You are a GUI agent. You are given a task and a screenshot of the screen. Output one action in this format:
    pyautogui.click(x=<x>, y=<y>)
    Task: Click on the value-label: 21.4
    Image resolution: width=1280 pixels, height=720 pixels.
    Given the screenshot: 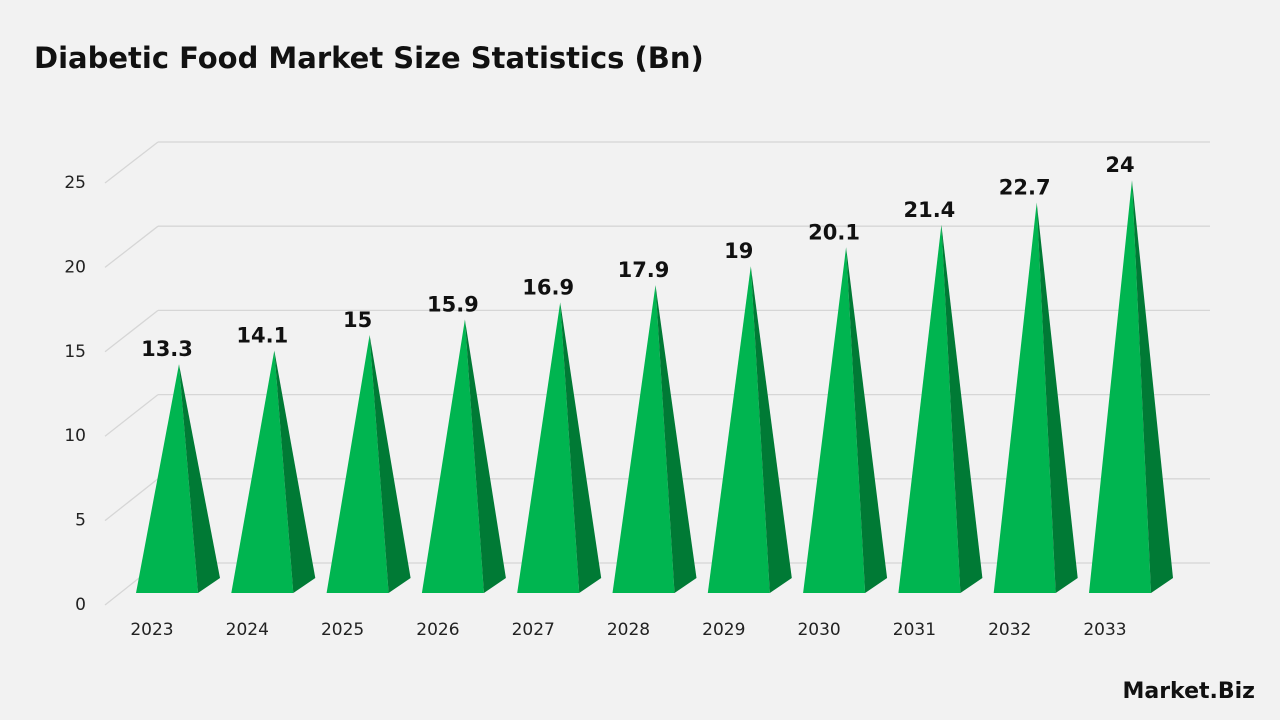 What is the action you would take?
    pyautogui.click(x=929, y=210)
    